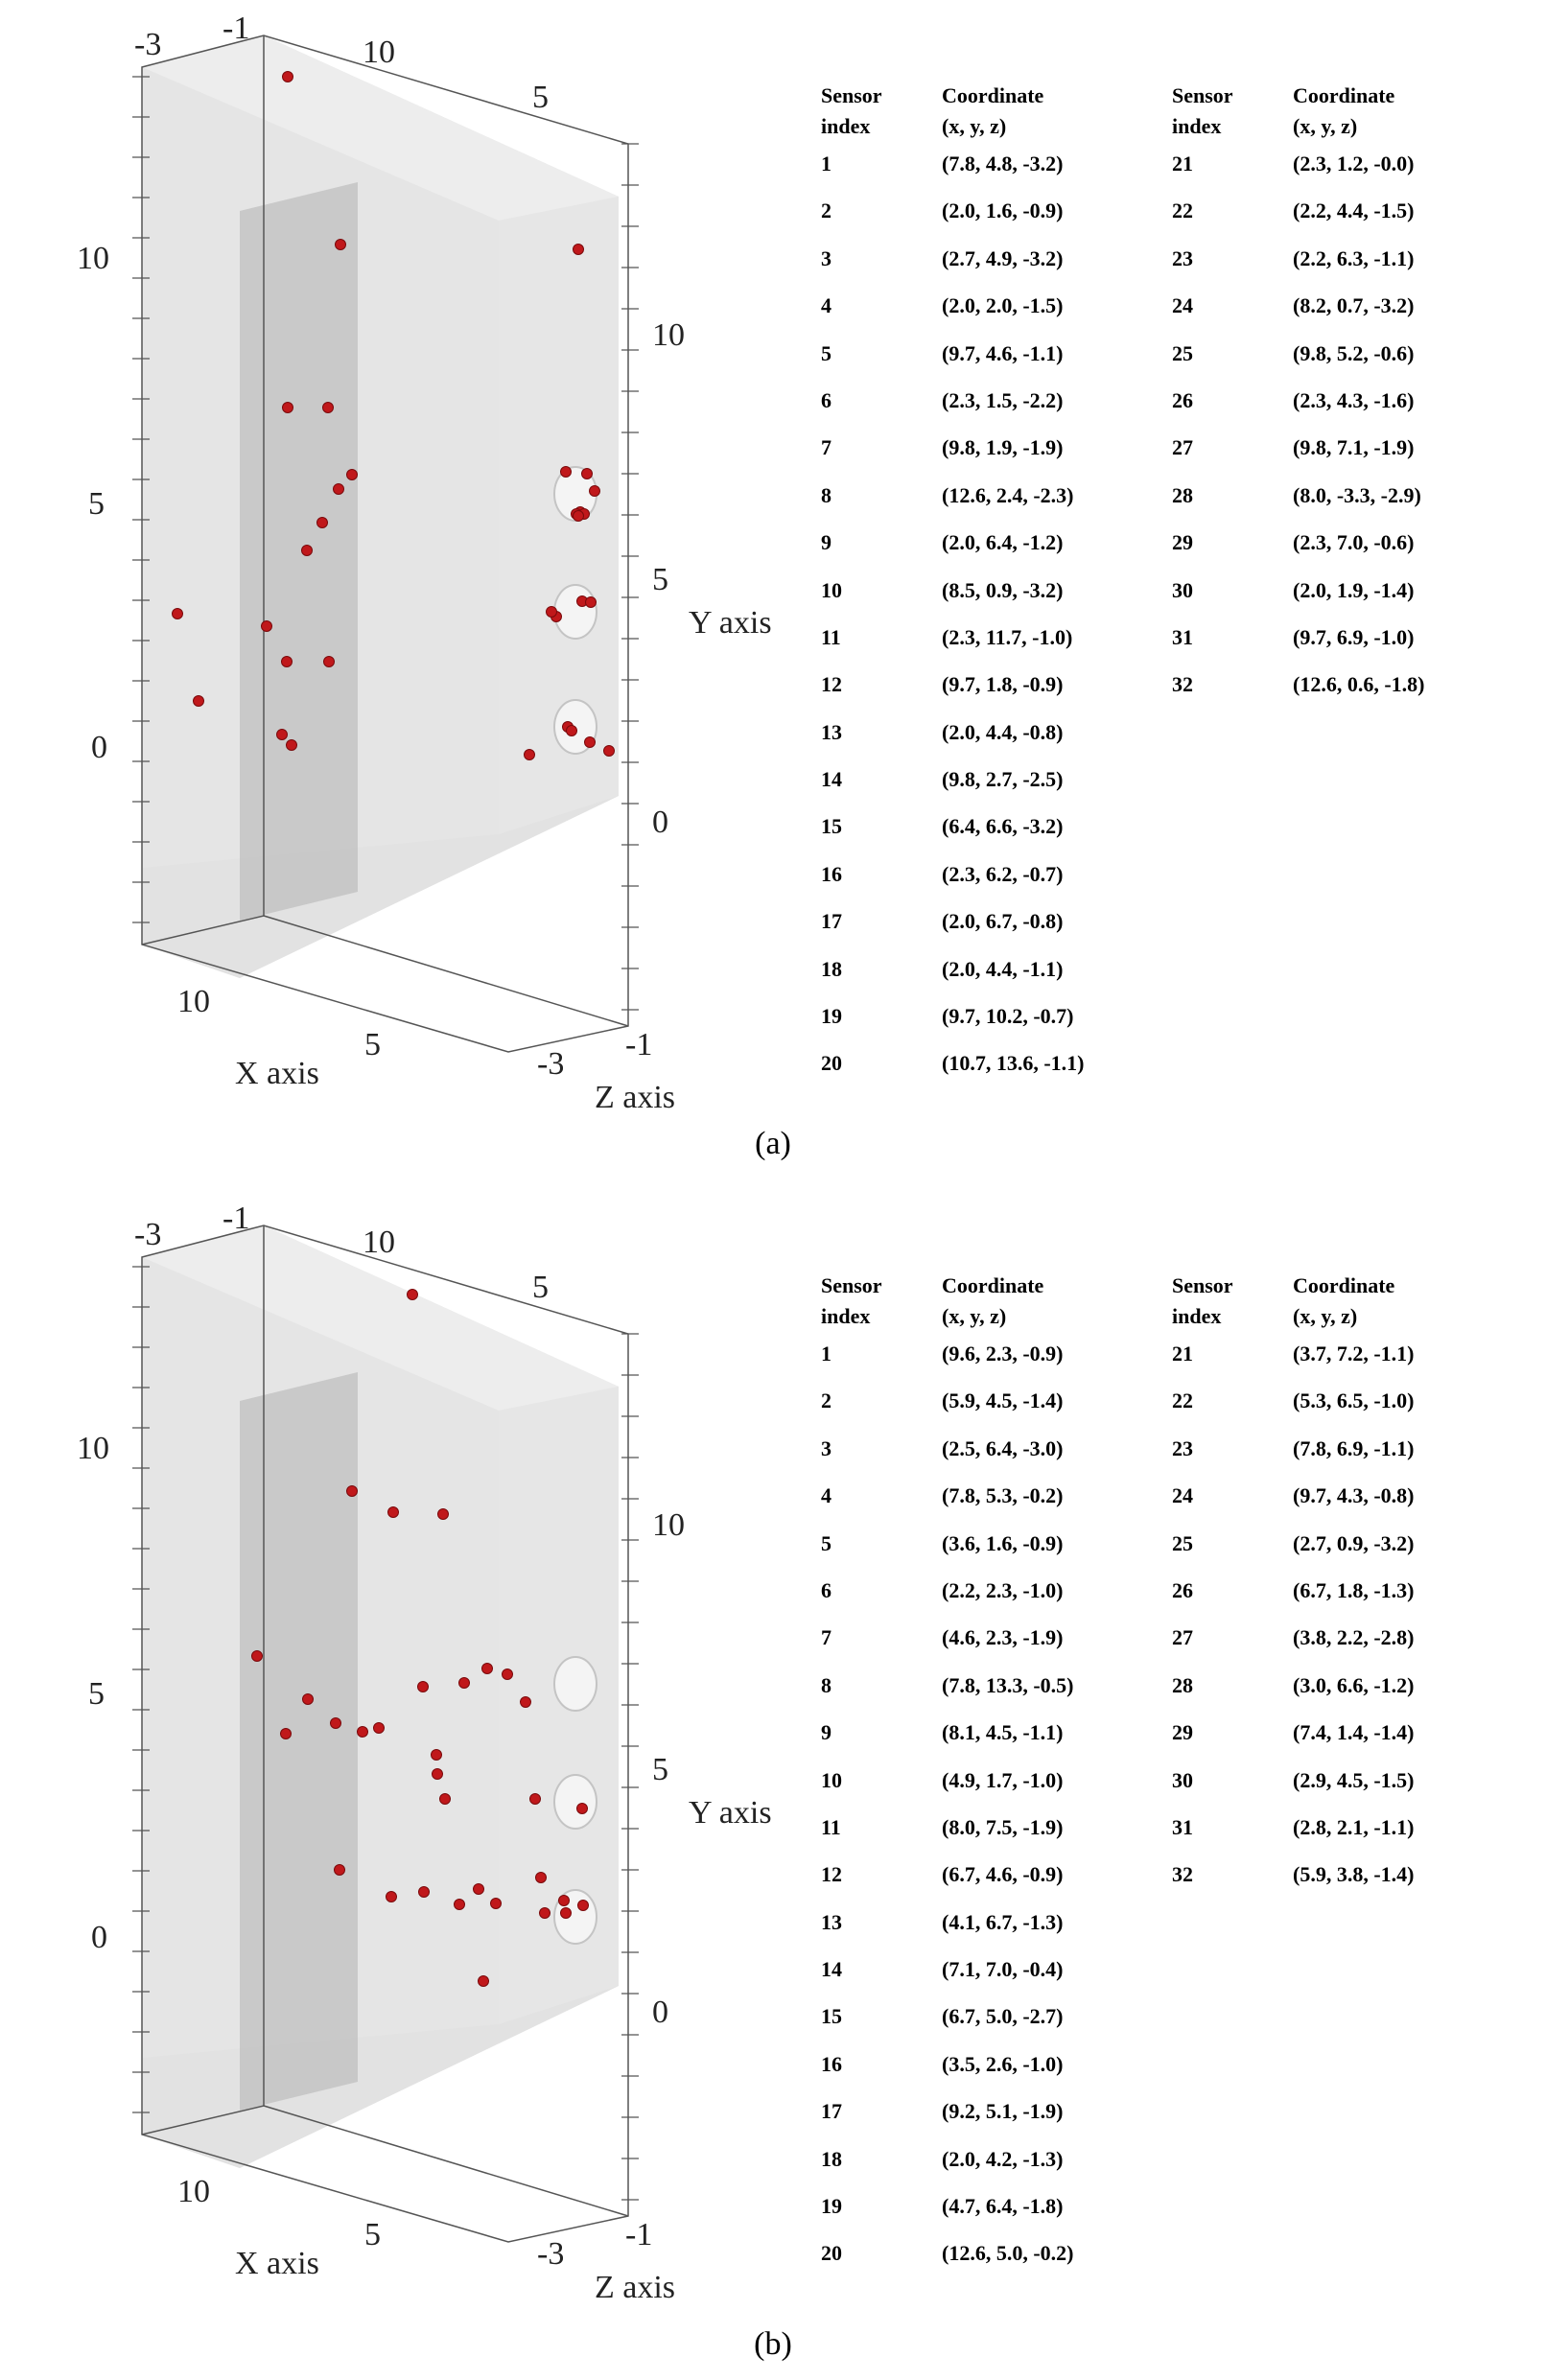 This screenshot has width=1546, height=2380. What do you see at coordinates (1003, 1064) in the screenshot?
I see `table-row: 20 (10.7, 13.6, -1.1)` at bounding box center [1003, 1064].